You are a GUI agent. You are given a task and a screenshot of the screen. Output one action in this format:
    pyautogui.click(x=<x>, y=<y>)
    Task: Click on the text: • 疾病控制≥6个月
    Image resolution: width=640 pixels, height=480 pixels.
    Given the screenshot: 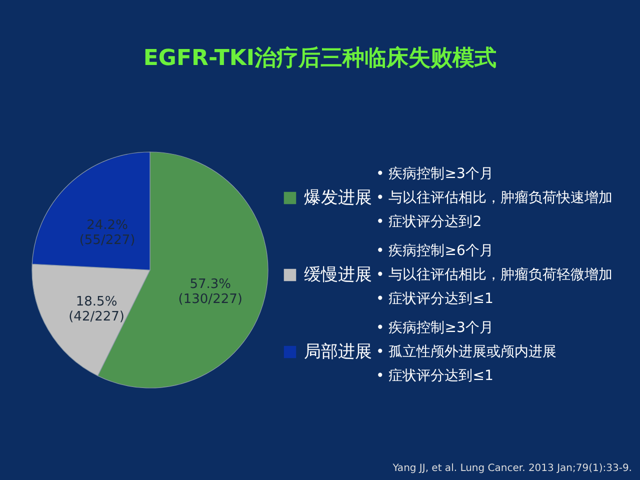 What is the action you would take?
    pyautogui.click(x=435, y=251)
    